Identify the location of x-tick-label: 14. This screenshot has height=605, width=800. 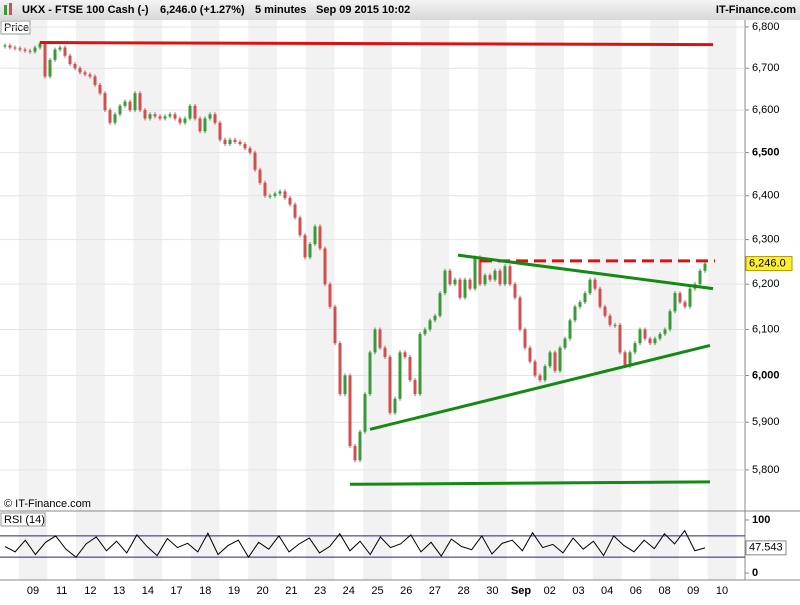
(148, 591).